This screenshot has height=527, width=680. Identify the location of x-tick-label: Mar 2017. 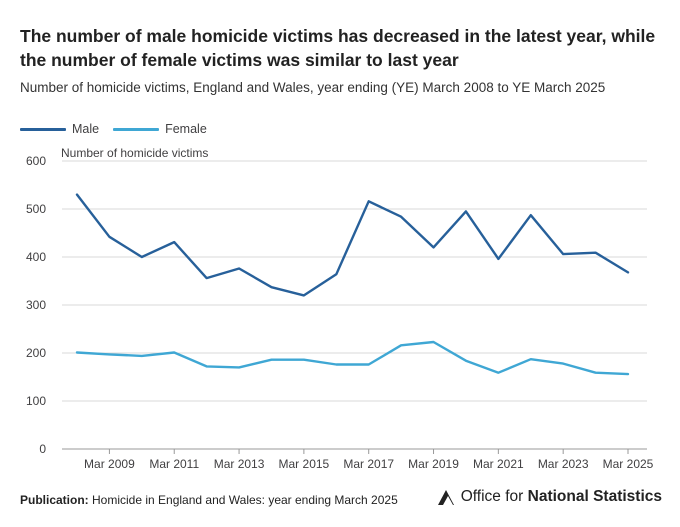
(368, 464).